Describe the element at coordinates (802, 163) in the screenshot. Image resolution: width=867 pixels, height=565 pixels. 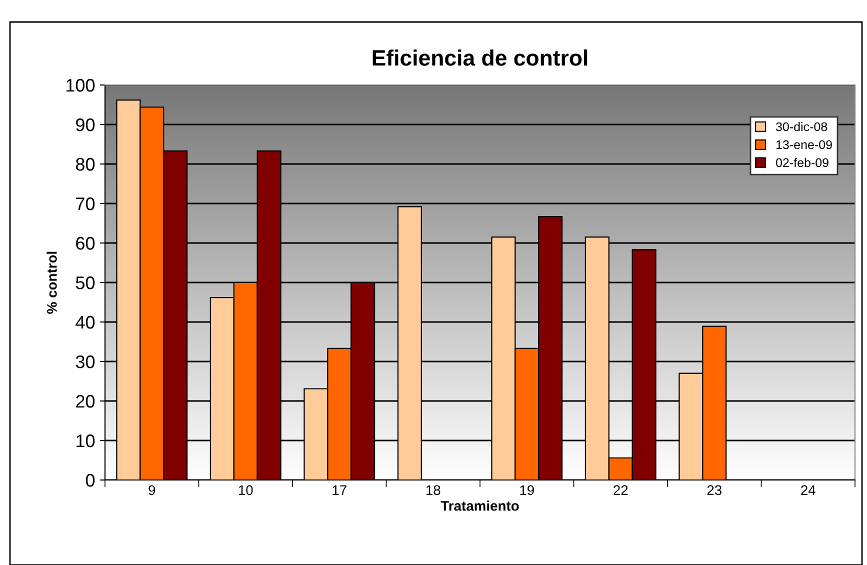
I see `legend-label: 02-feb-09` at that location.